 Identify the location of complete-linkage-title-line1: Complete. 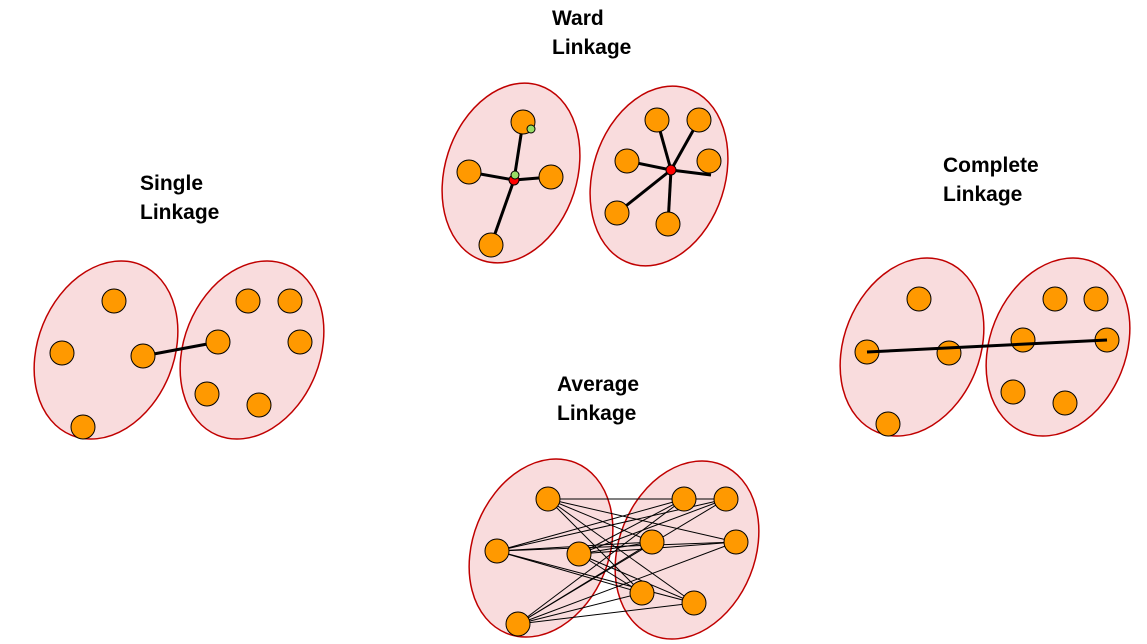
(991, 165).